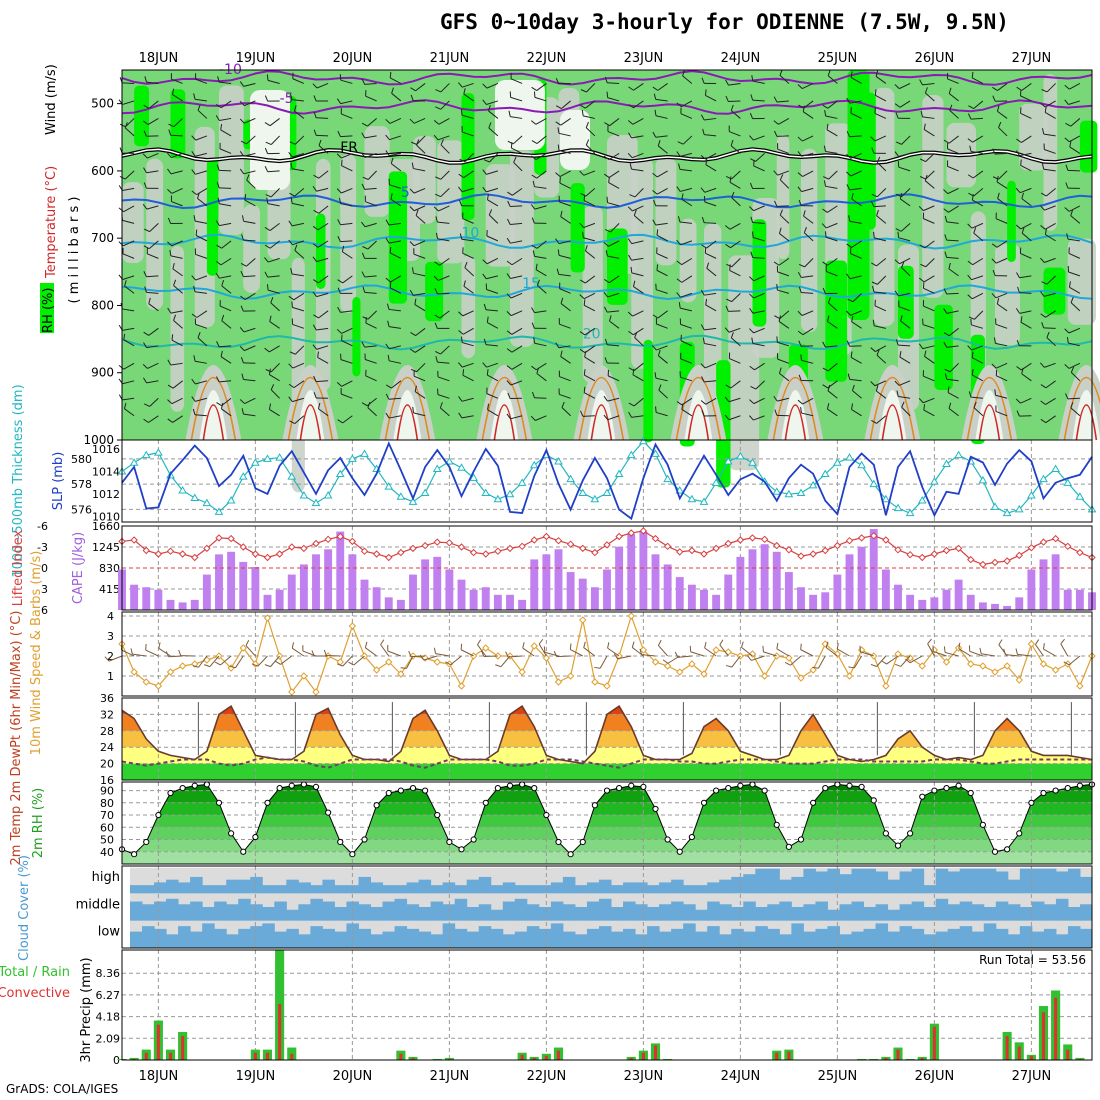 Image resolution: width=1100 pixels, height=1100 pixels. Describe the element at coordinates (107, 698) in the screenshot. I see `temp-tick-label: 36` at that location.